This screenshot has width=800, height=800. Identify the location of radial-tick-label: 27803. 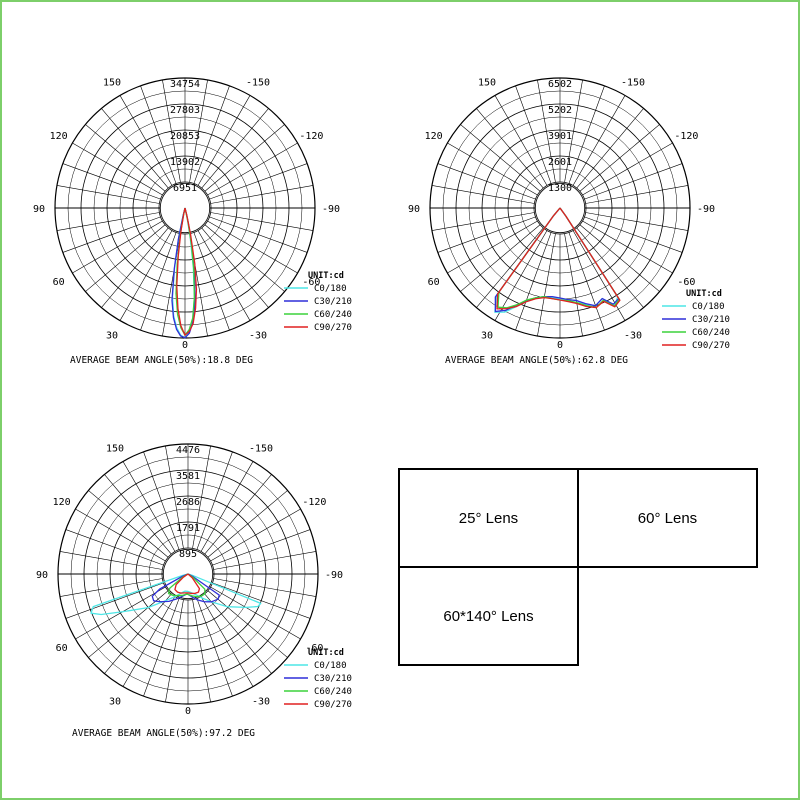
(185, 110).